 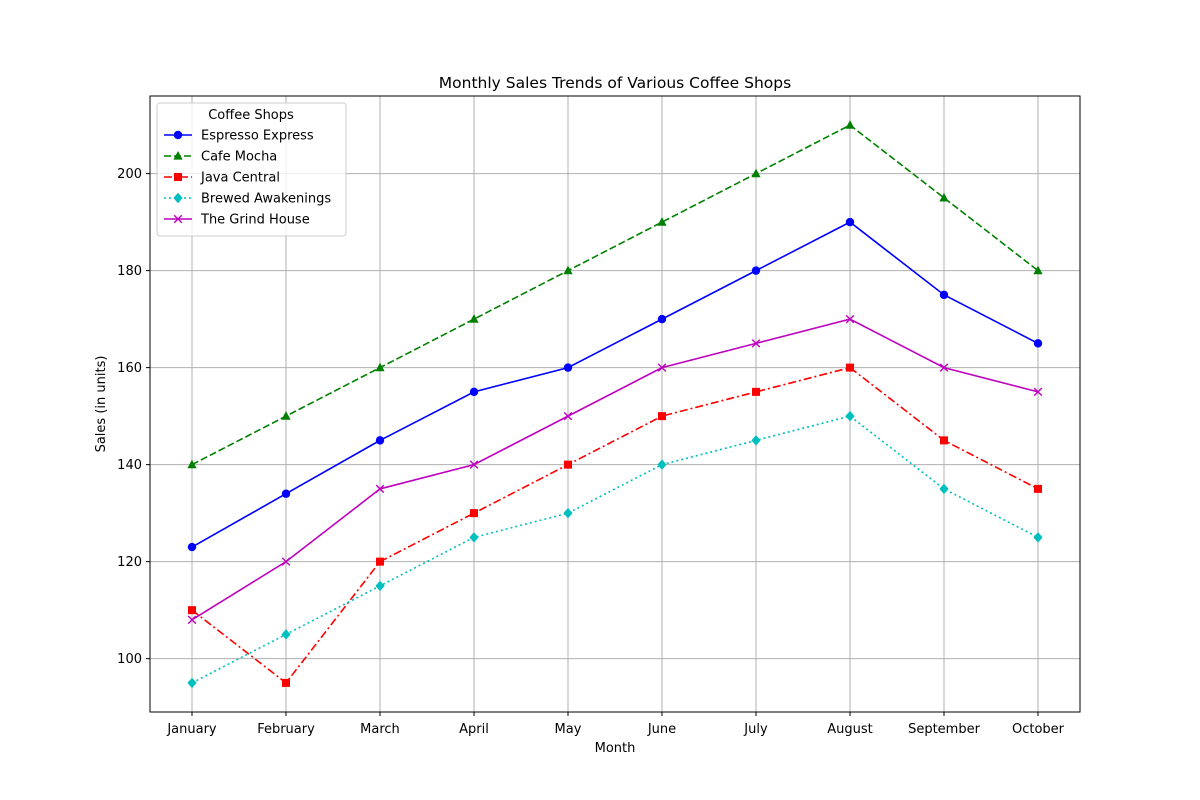 I want to click on y-tick-label: 160, so click(x=129, y=368).